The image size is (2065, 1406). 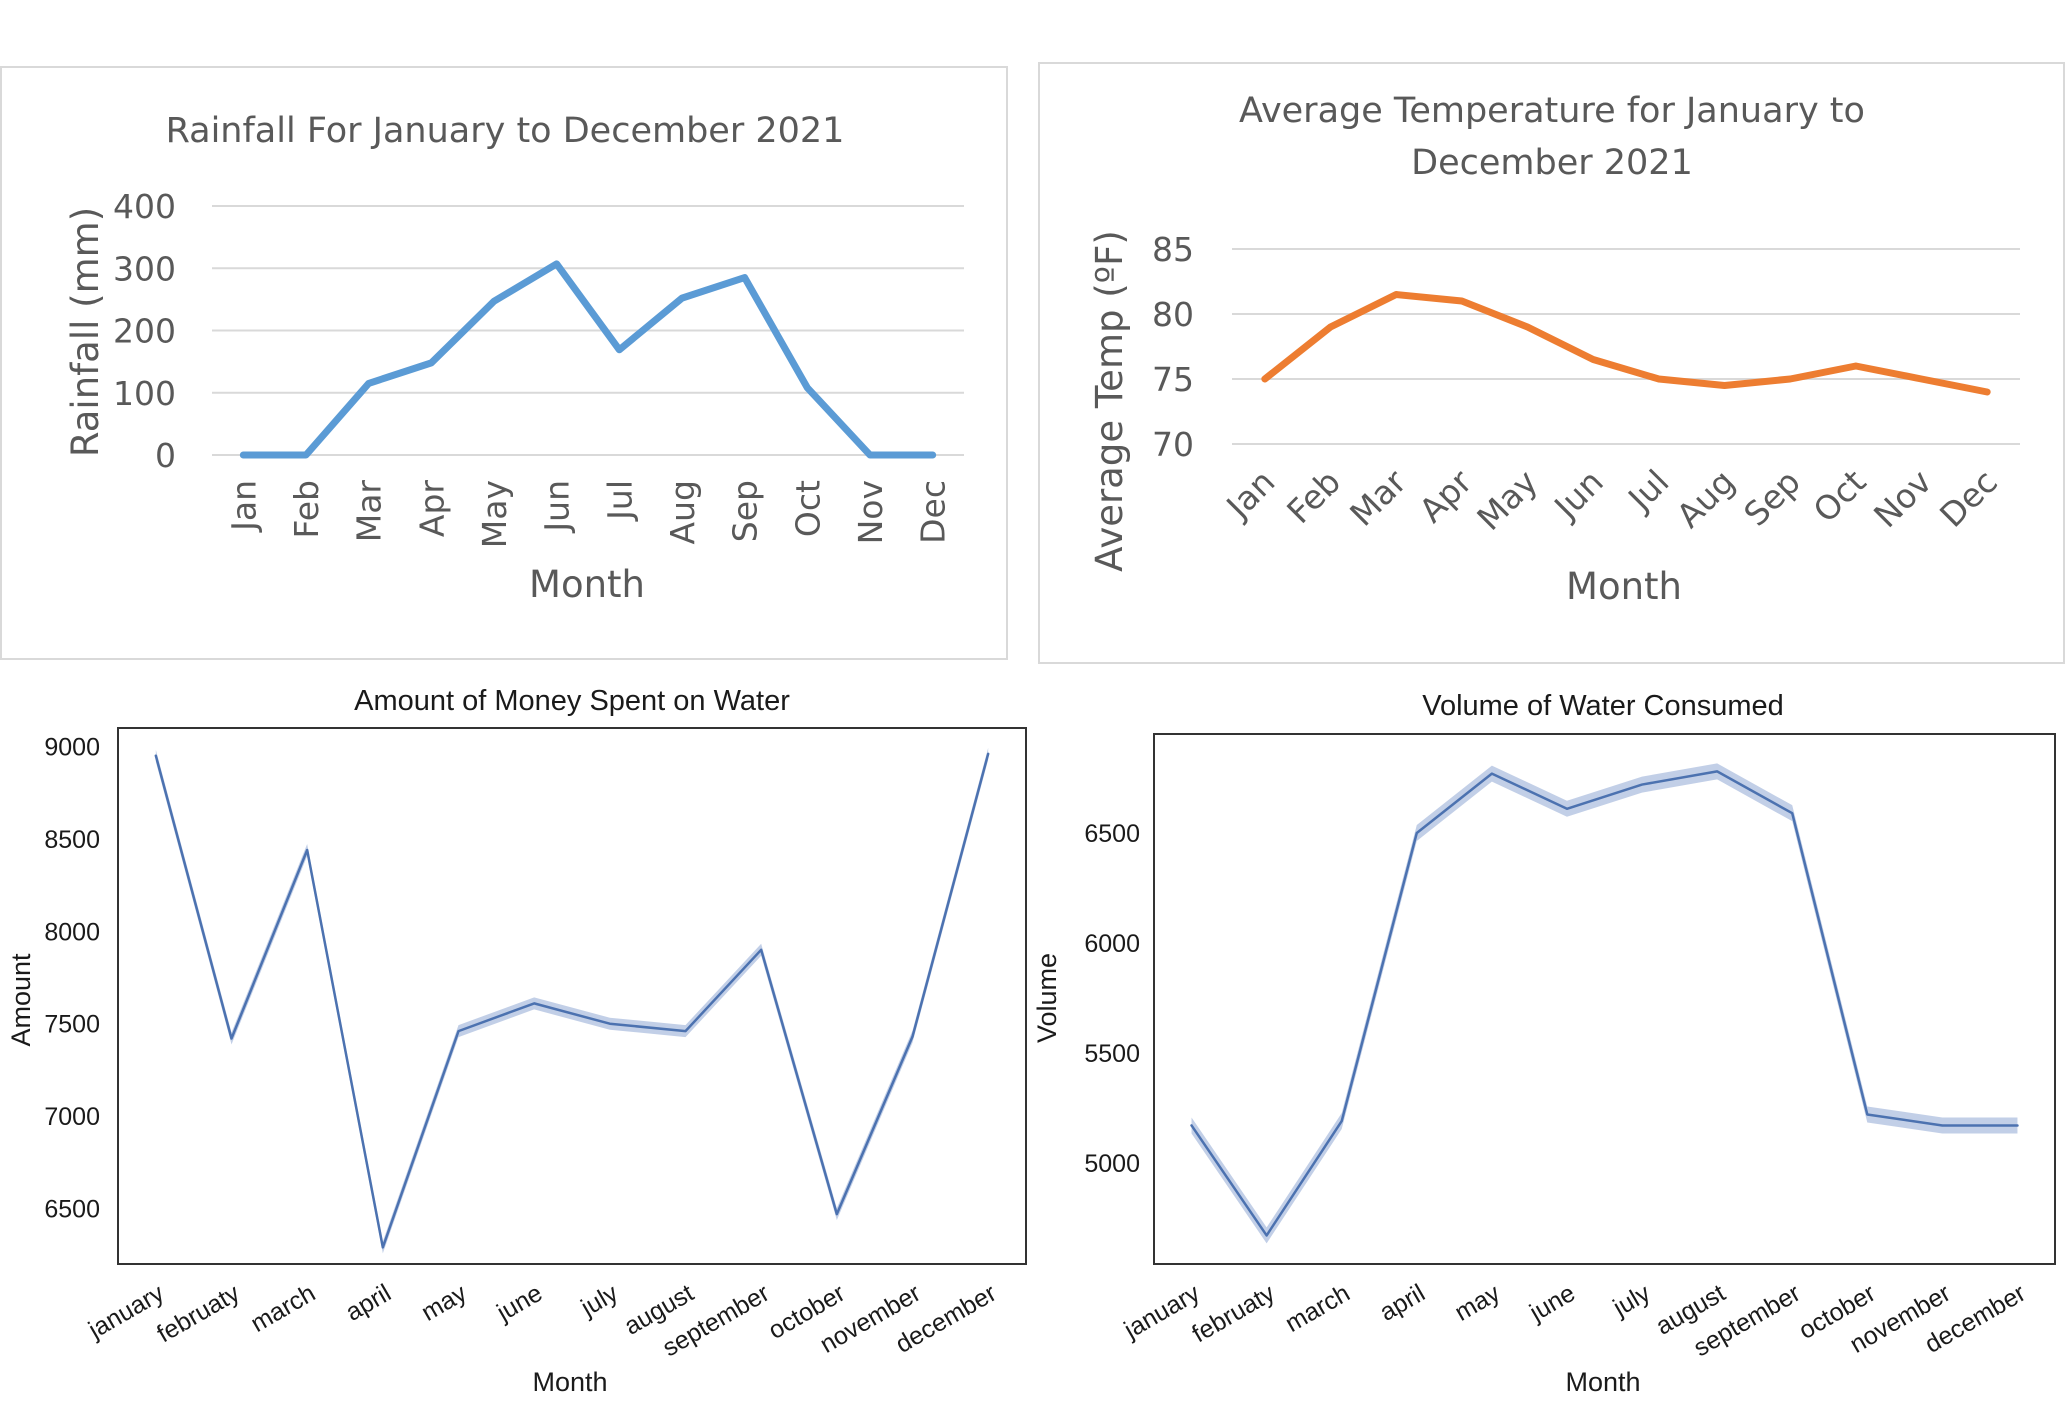 What do you see at coordinates (1112, 1164) in the screenshot?
I see `y-tick-label: 5000` at bounding box center [1112, 1164].